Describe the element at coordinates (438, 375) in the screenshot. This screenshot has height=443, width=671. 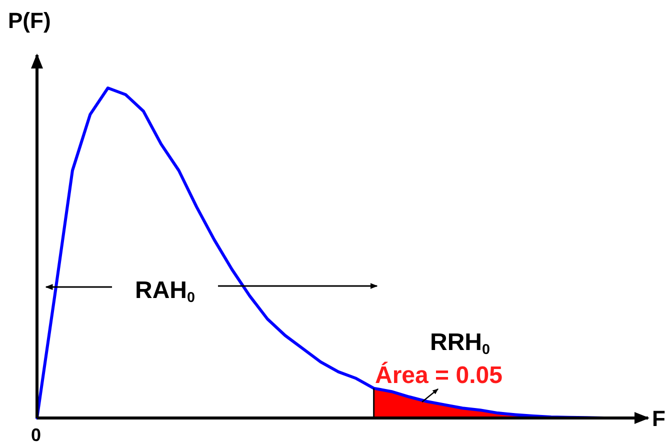
I see `annotation: Área = 0.05` at that location.